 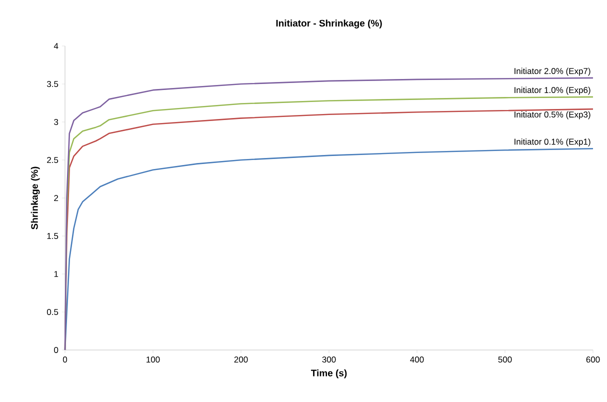 I want to click on series-label: Initiator 0.5% (Exp3), so click(x=552, y=115).